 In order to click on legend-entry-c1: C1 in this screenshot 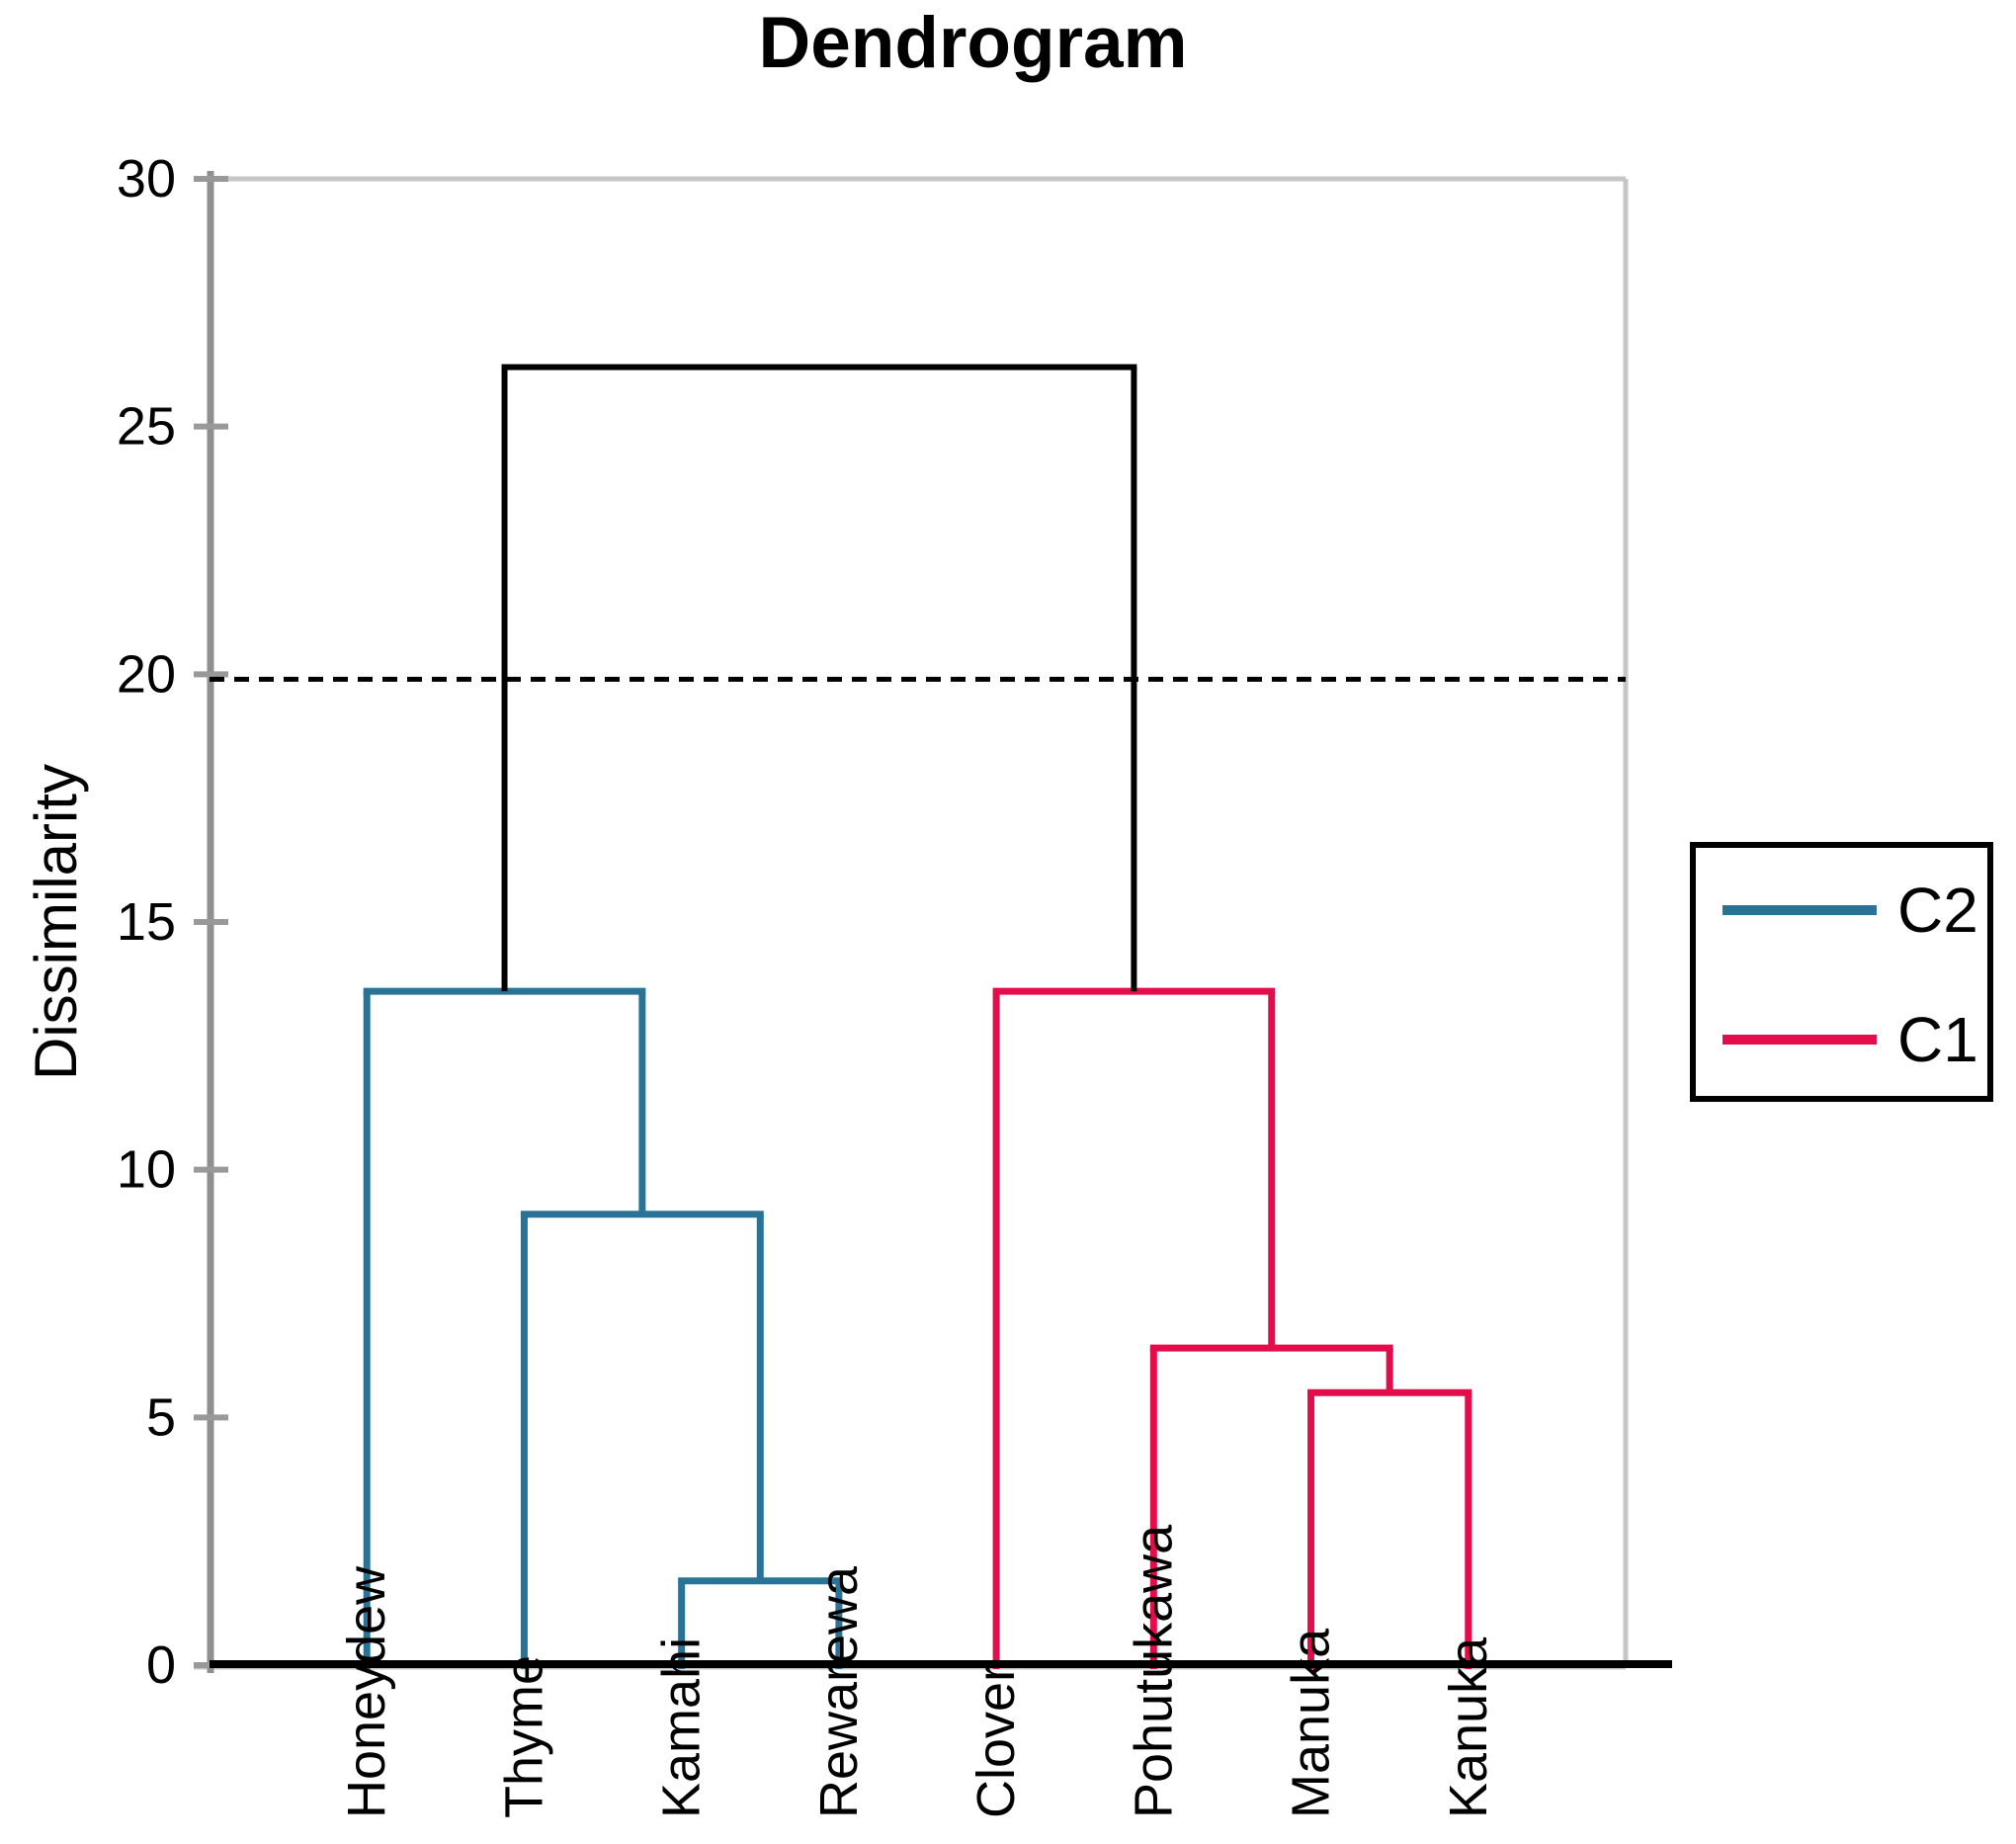, I will do `click(1841, 1039)`.